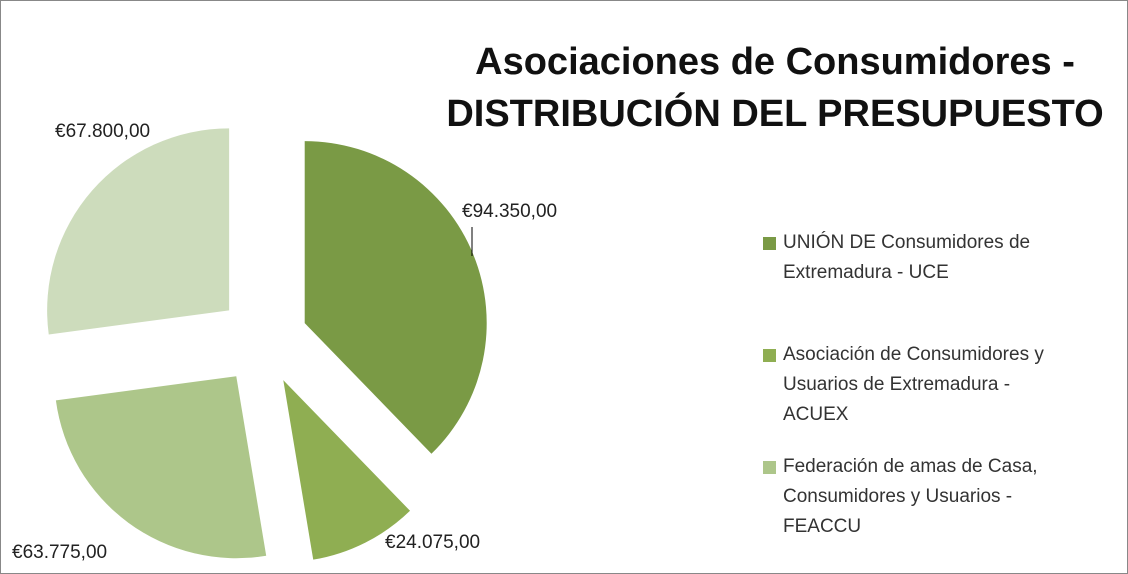 The width and height of the screenshot is (1128, 574). What do you see at coordinates (432, 542) in the screenshot?
I see `data-label: €24.075,00` at bounding box center [432, 542].